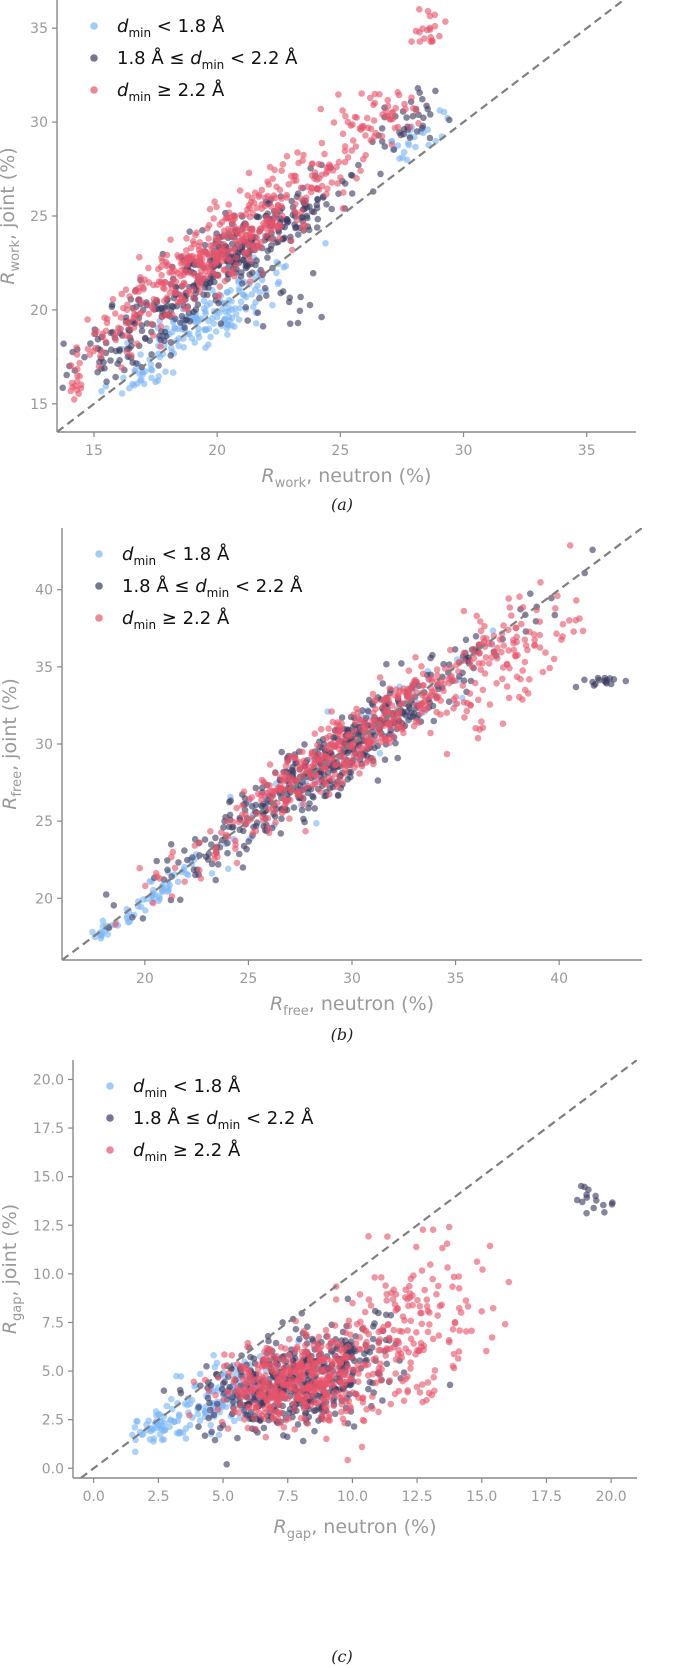 This screenshot has height=1668, width=683. What do you see at coordinates (39, 29) in the screenshot?
I see `y-tick-label: 35` at bounding box center [39, 29].